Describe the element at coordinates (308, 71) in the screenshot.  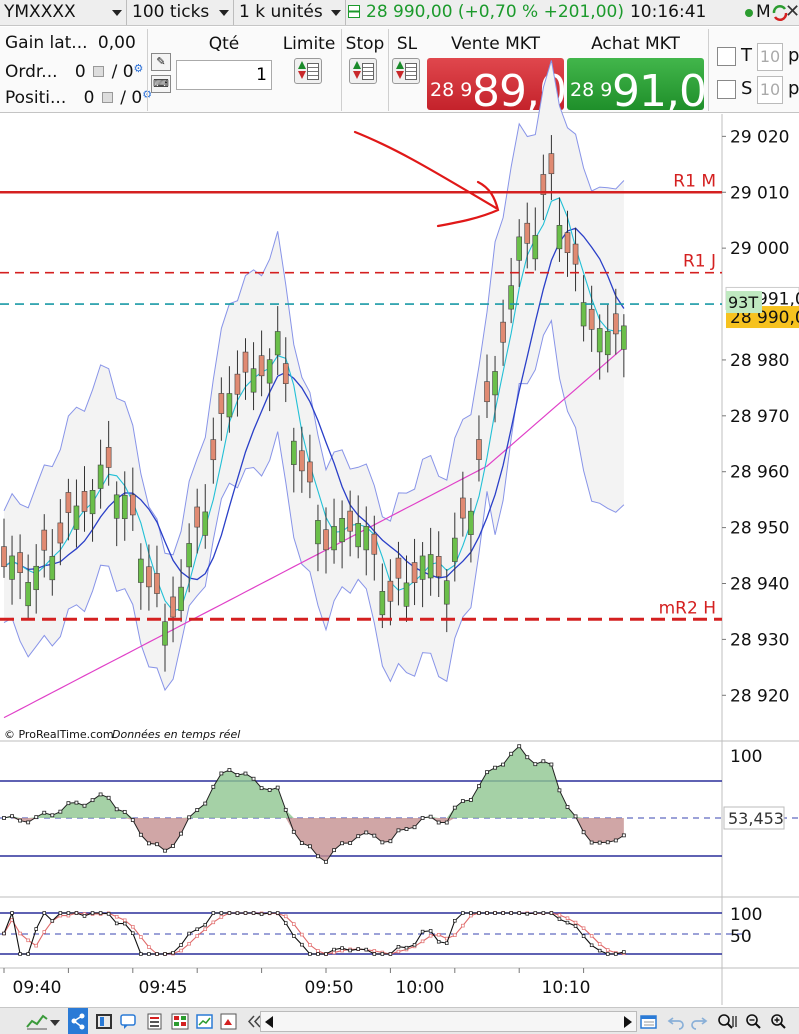
I see `limit-order-button` at that location.